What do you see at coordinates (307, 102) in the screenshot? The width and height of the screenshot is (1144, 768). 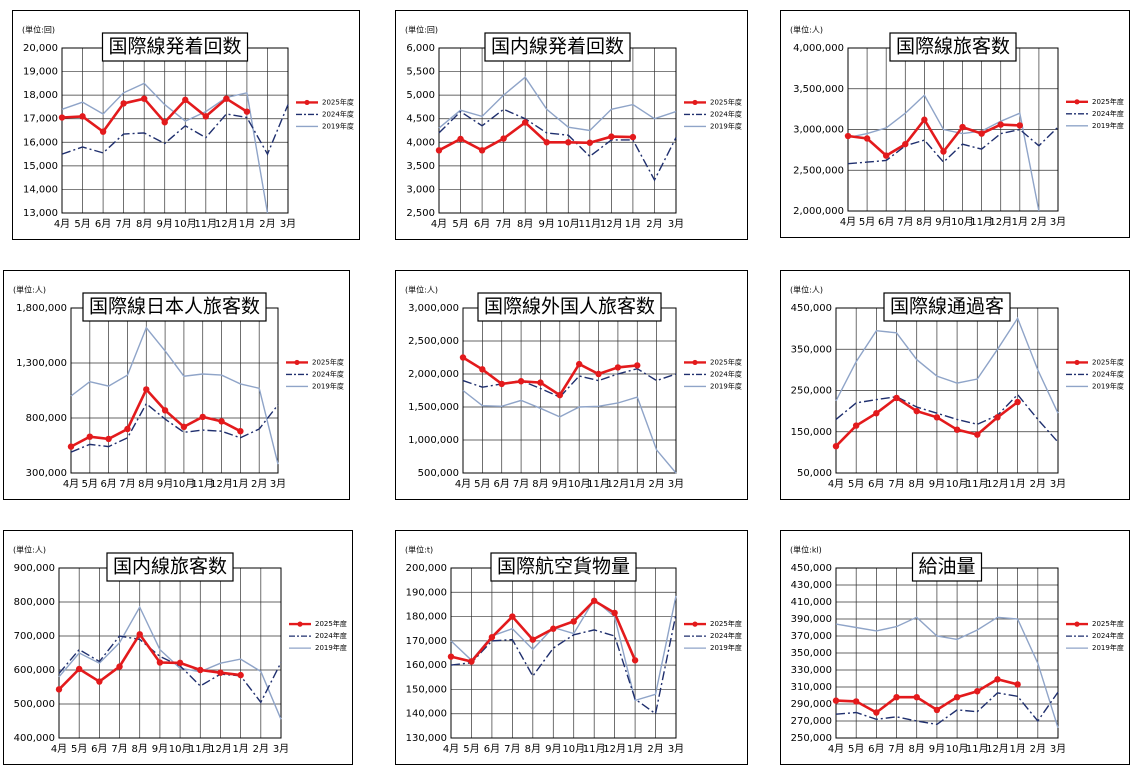 I see `legend-marker` at bounding box center [307, 102].